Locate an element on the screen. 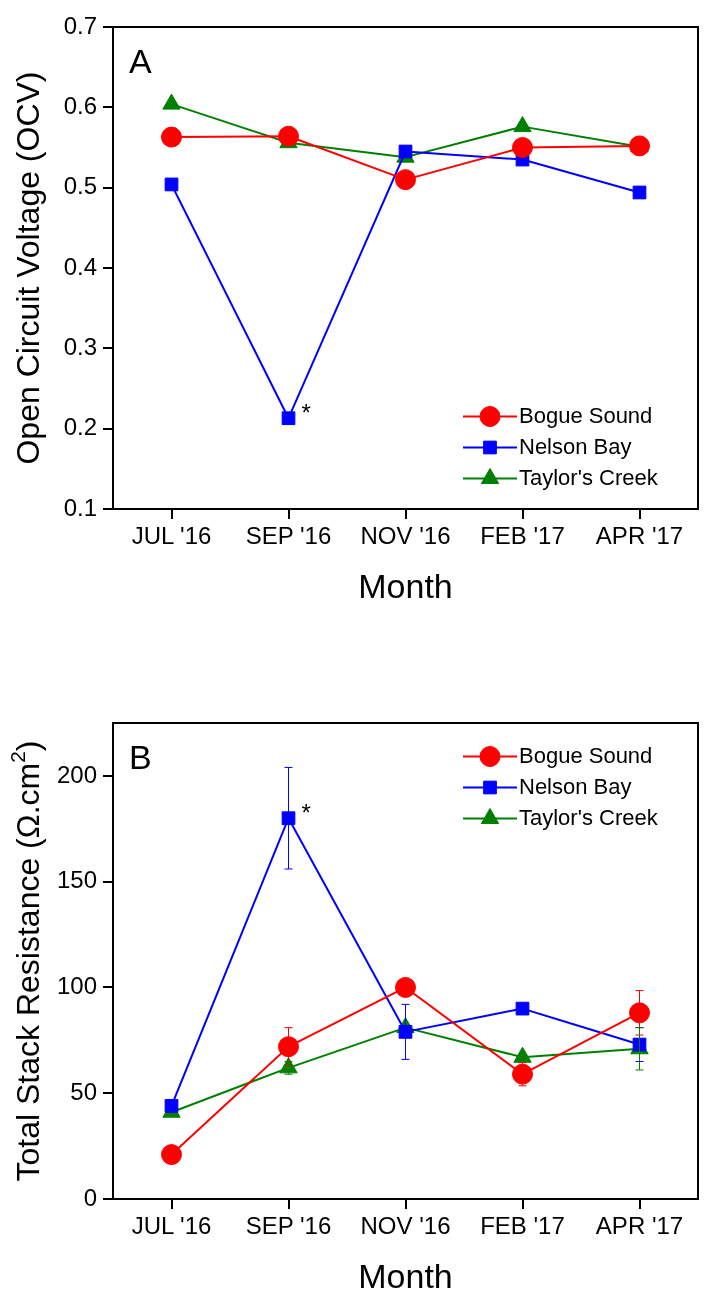 The width and height of the screenshot is (709, 1302). y-tick-label: 0.5 is located at coordinates (80, 186).